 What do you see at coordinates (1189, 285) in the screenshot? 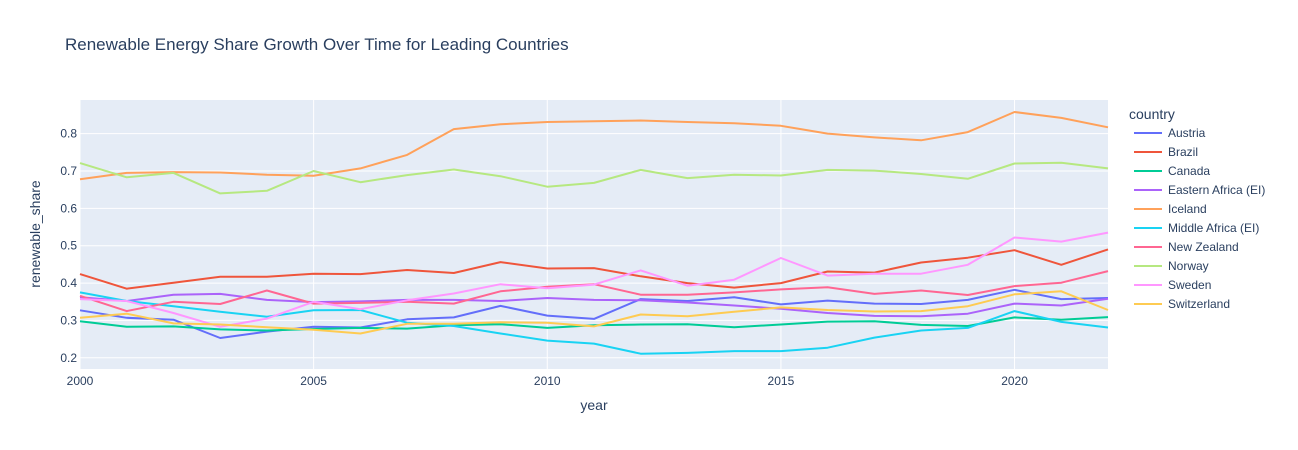
I see `legend-label-sweden: Sweden` at bounding box center [1189, 285].